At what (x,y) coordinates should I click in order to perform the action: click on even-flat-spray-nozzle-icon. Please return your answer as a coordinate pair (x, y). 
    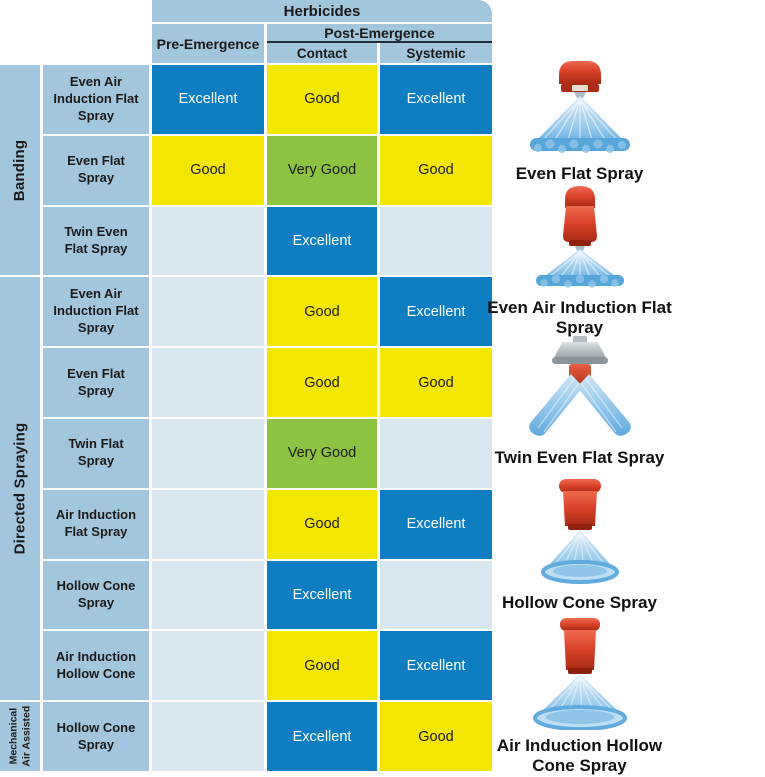
    Looking at the image, I should click on (580, 110).